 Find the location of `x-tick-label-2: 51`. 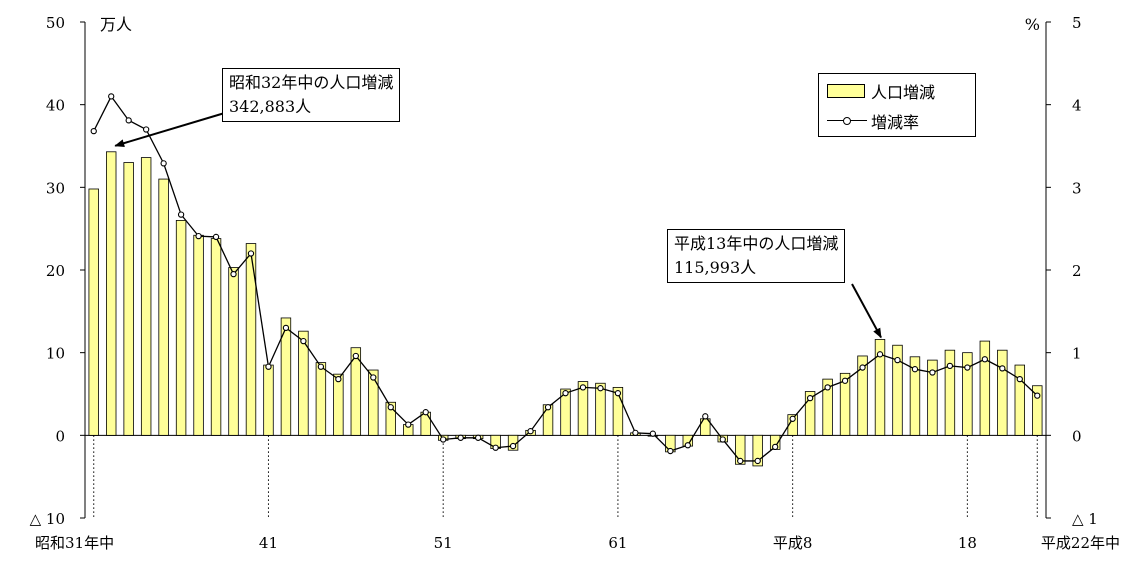

x-tick-label-2: 51 is located at coordinates (443, 543).